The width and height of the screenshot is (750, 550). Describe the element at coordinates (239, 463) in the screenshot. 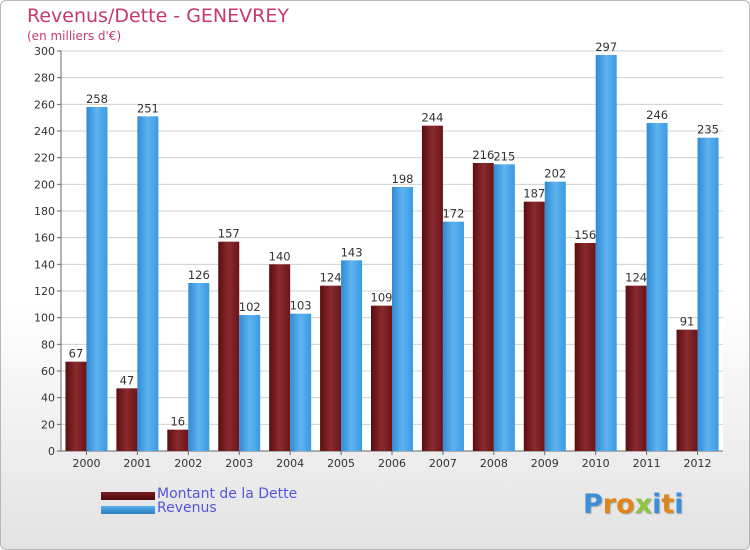

I see `x-tick-label: 2003` at that location.